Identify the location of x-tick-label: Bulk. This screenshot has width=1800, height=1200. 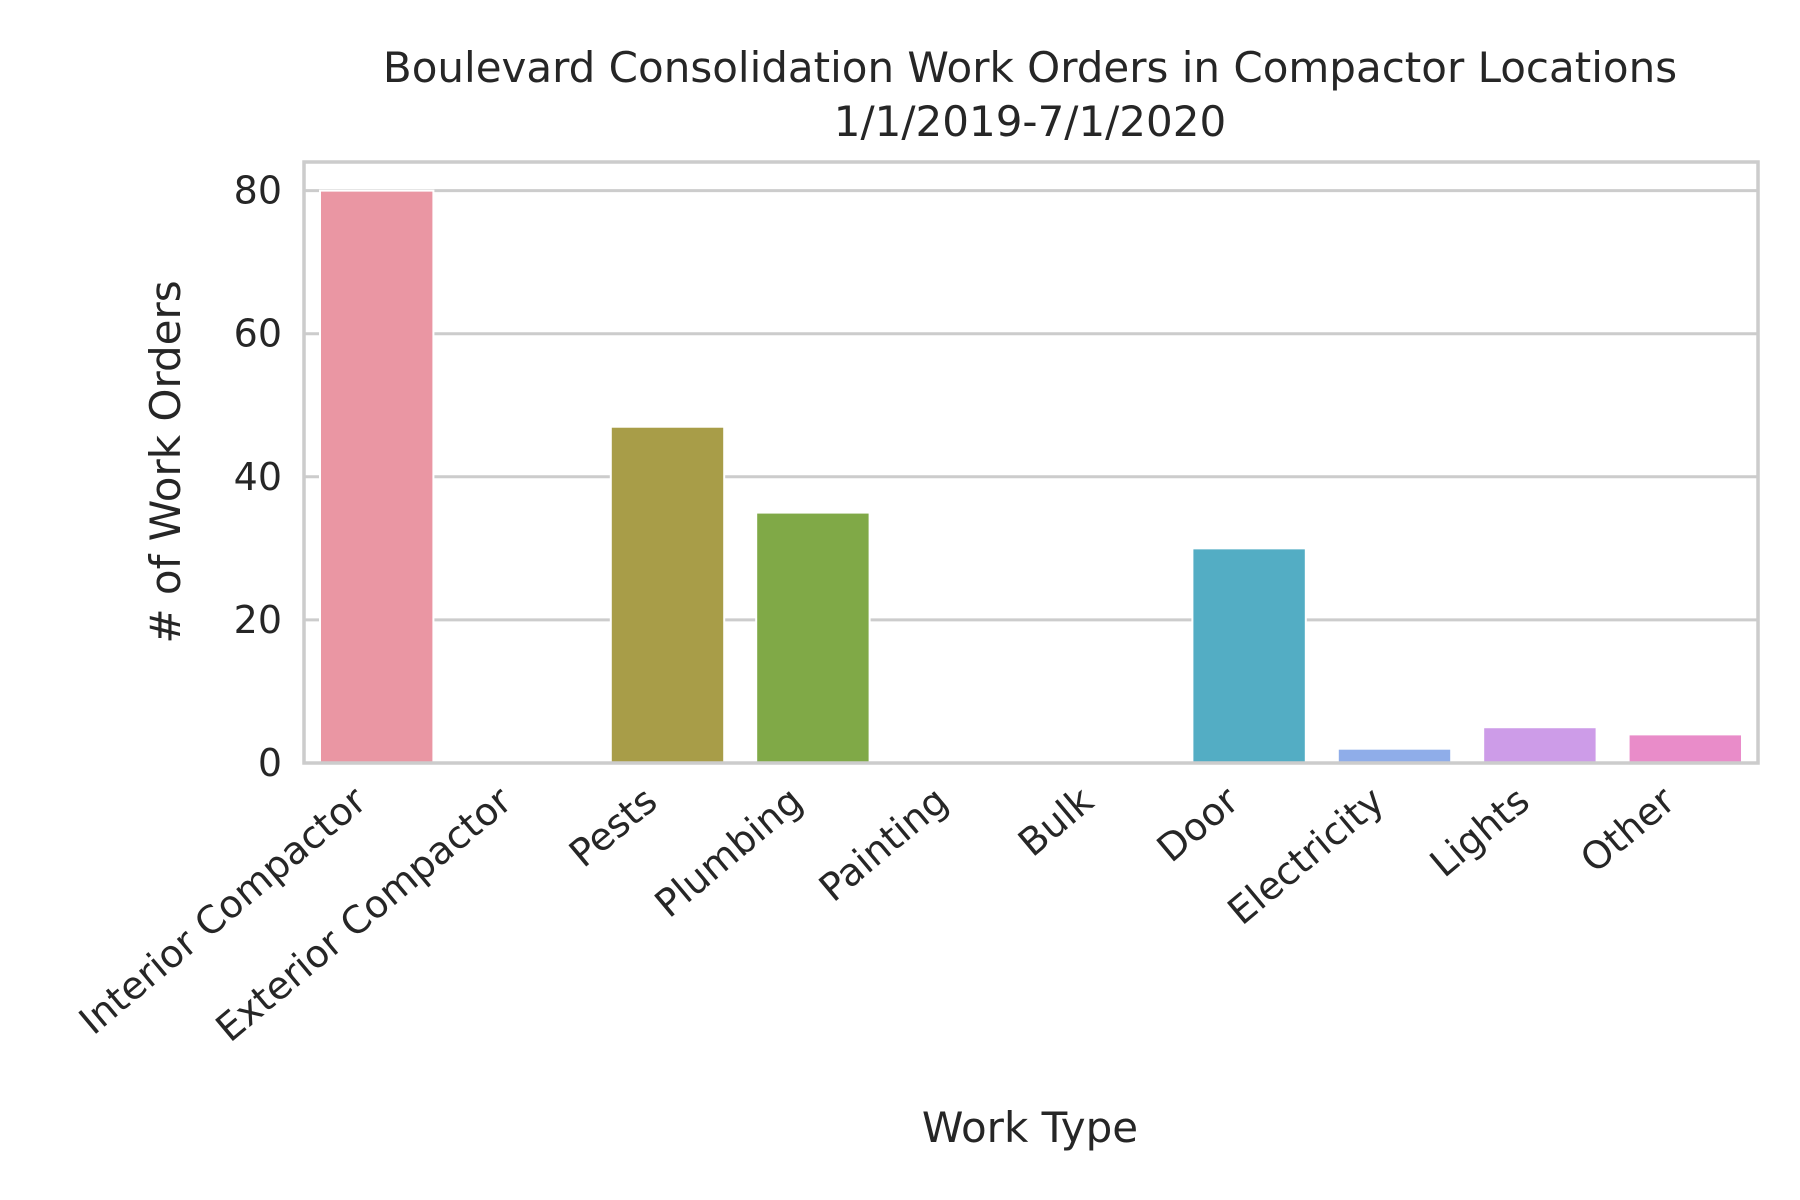
(1056, 821).